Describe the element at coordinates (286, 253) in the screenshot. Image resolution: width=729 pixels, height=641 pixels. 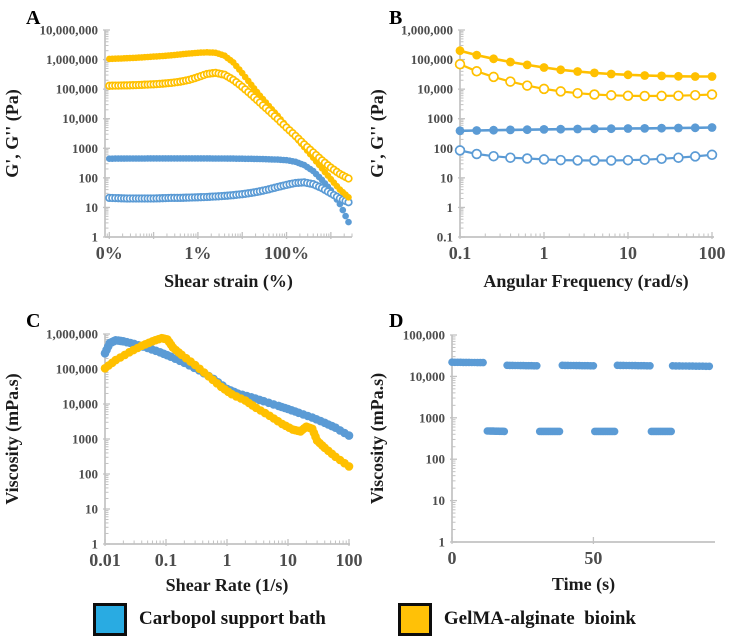
I see `svg-text: 100%` at that location.